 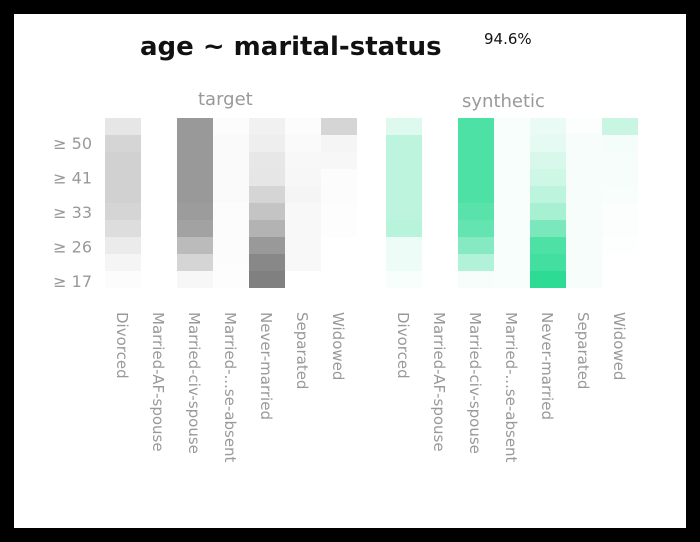 I want to click on x-tick-label: Married-...se-absent, so click(x=230, y=387).